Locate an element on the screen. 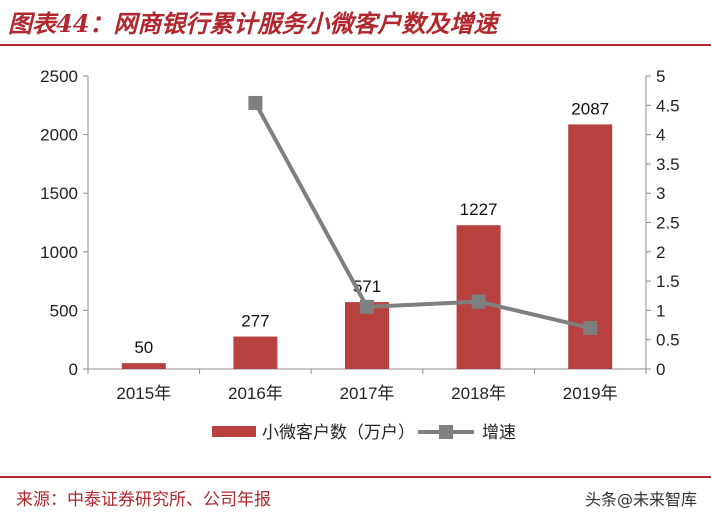 The width and height of the screenshot is (711, 522). x-tick-label: 2015年 is located at coordinates (143, 393).